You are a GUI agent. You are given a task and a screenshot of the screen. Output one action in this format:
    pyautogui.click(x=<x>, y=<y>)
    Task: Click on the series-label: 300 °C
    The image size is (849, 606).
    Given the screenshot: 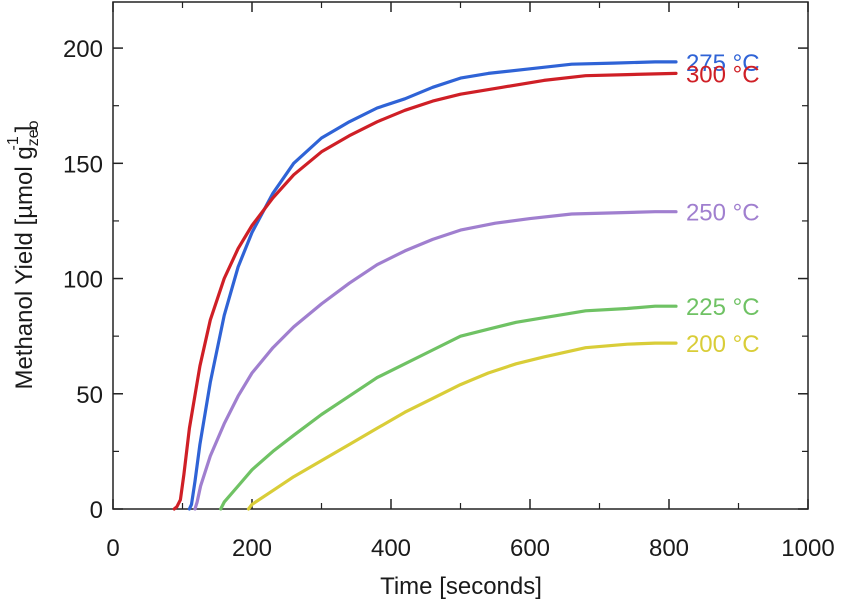 What is the action you would take?
    pyautogui.click(x=723, y=74)
    